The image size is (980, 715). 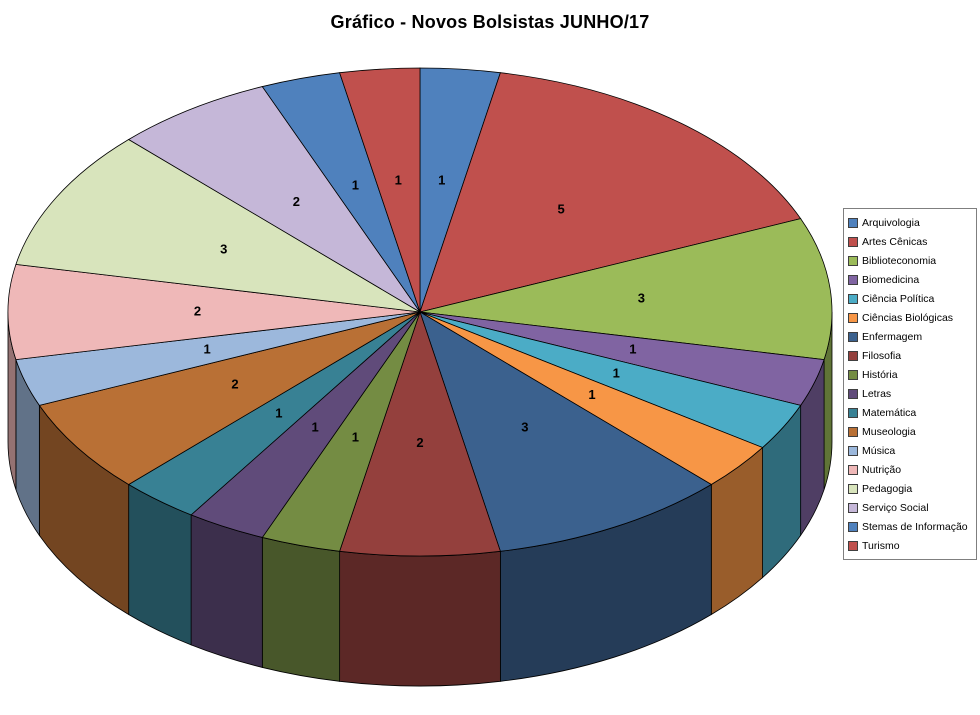 I want to click on data-label-enfermagem: 3, so click(x=524, y=427).